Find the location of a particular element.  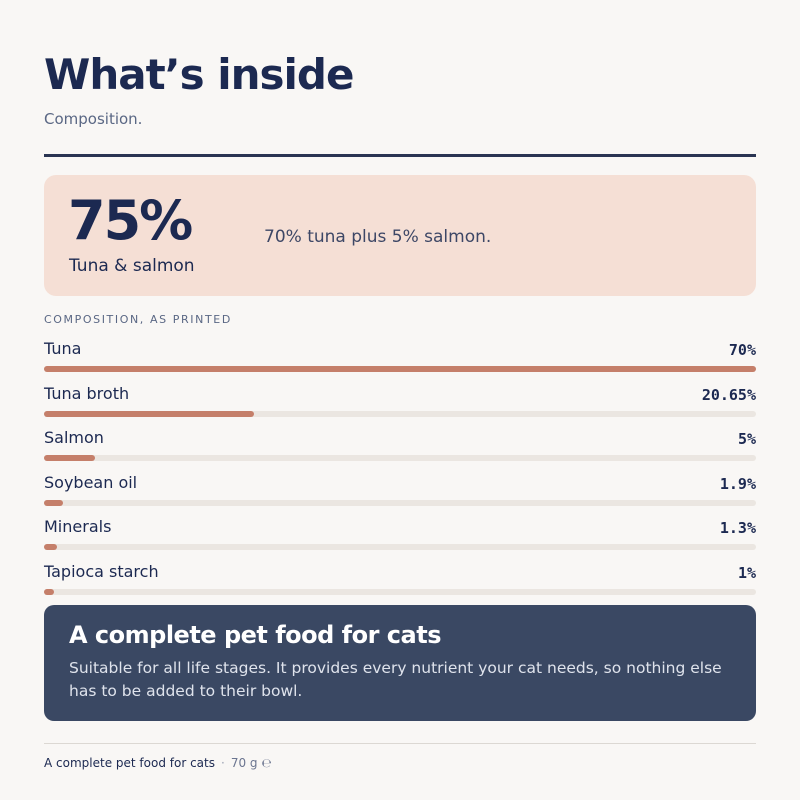

highlight-value: 75% is located at coordinates (130, 220).